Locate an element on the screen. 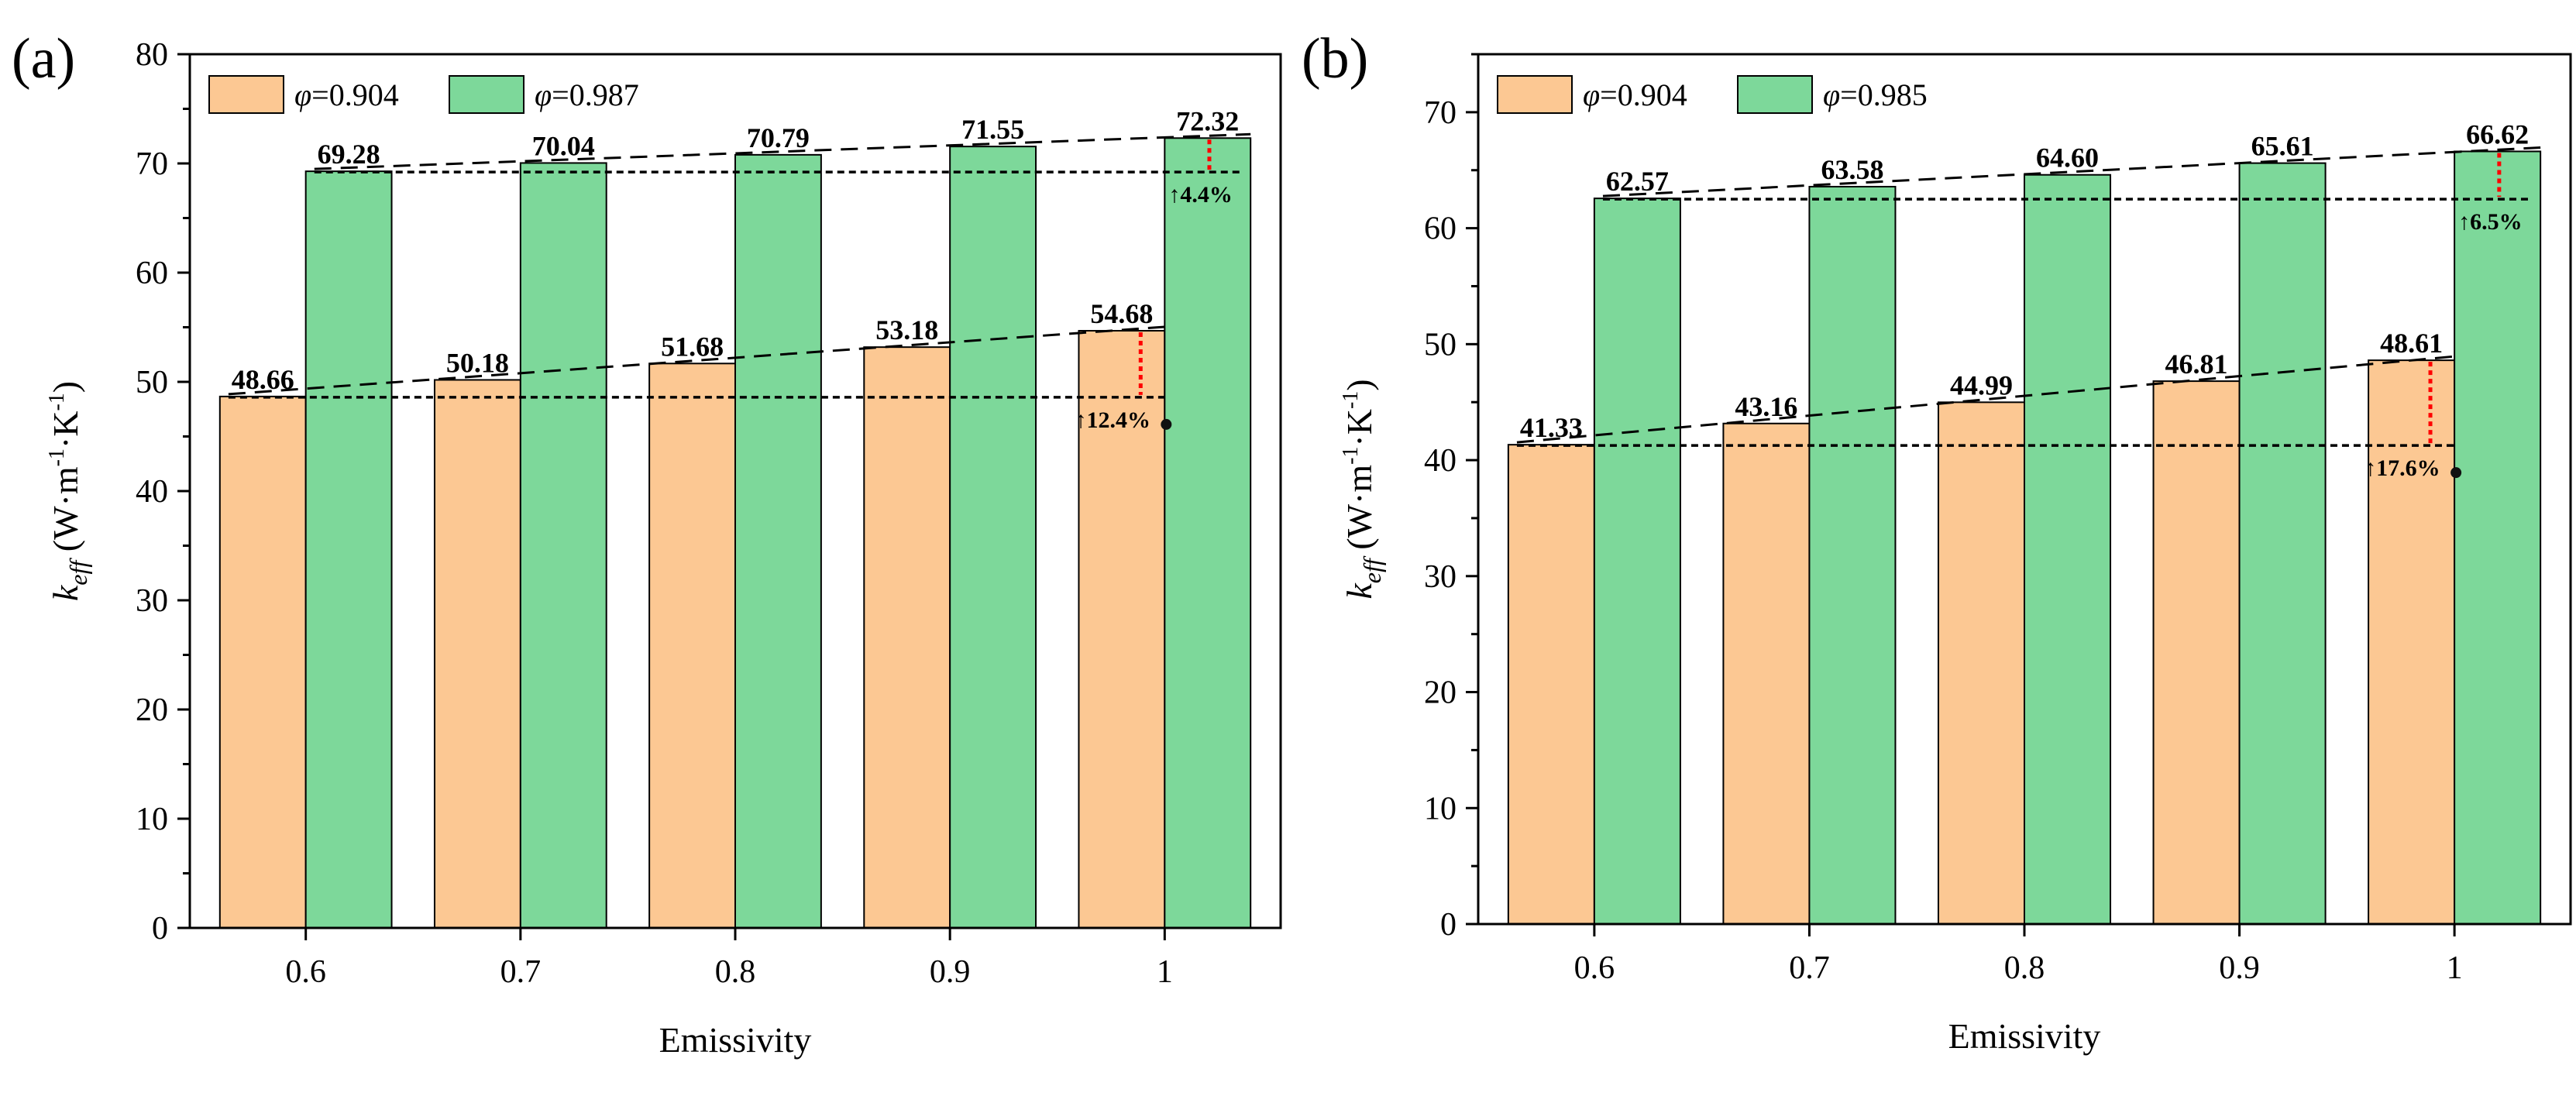  data-label: 50.18 is located at coordinates (477, 362).